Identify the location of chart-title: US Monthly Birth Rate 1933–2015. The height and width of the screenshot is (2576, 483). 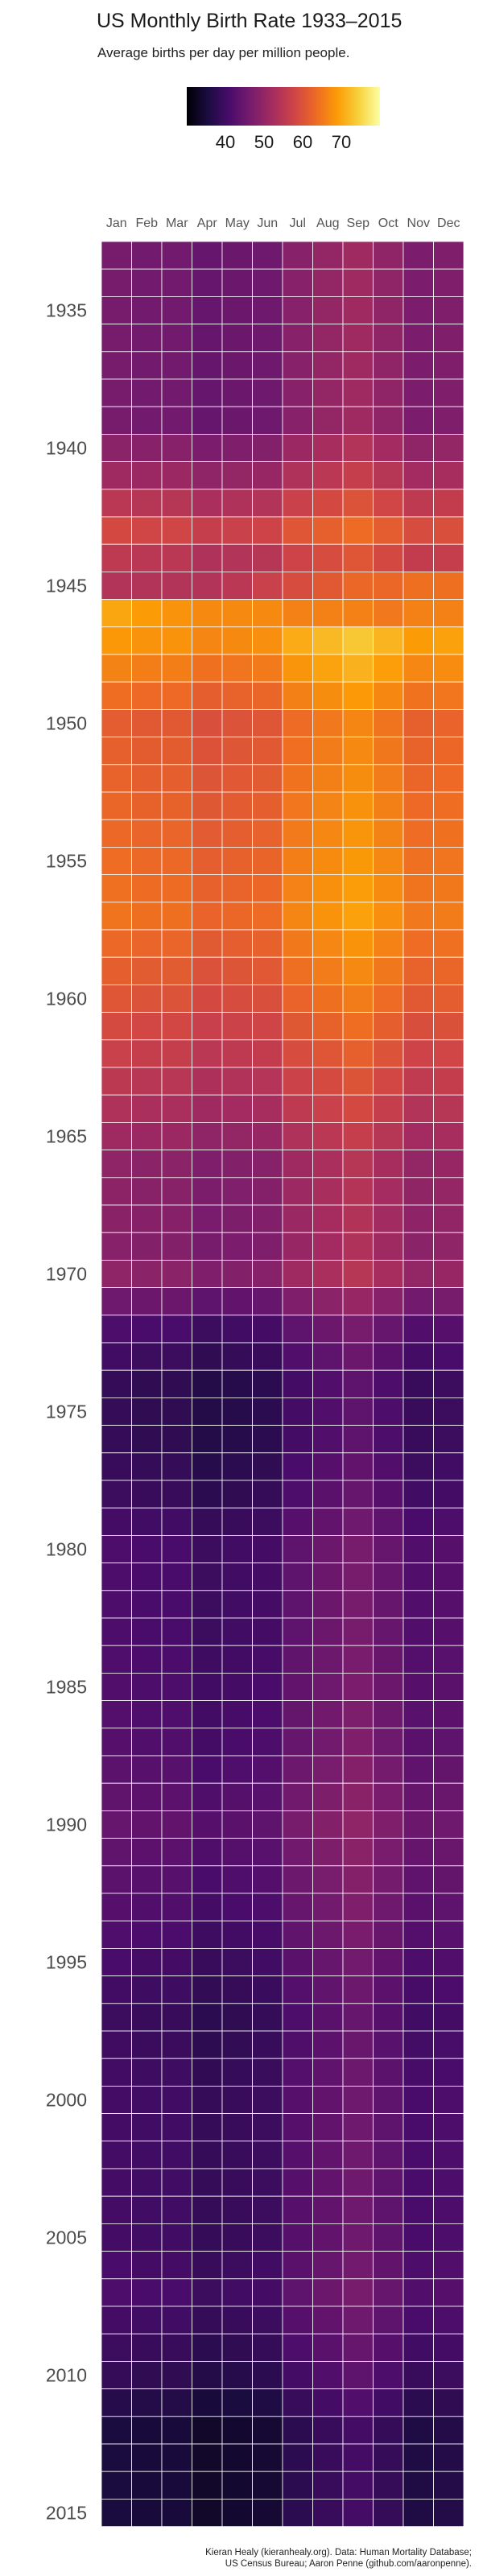
(249, 21).